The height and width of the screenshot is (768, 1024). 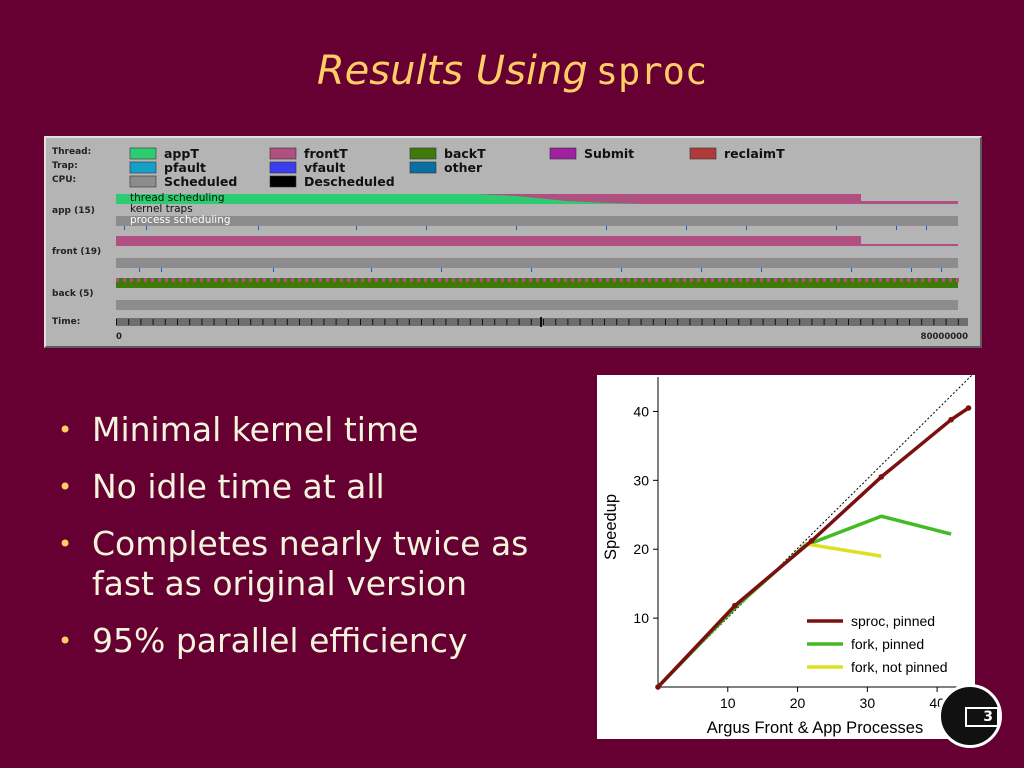 What do you see at coordinates (641, 480) in the screenshot?
I see `chart-y-tick-label: 30` at bounding box center [641, 480].